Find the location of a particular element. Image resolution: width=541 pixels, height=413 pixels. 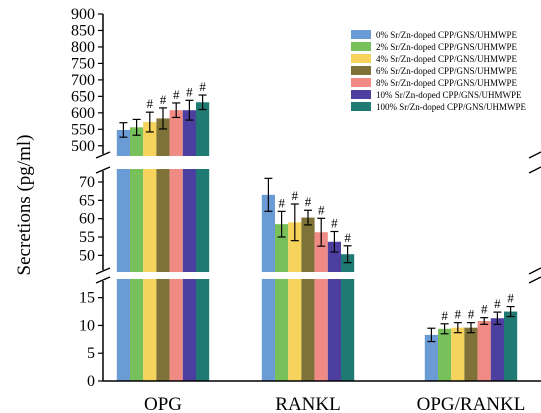

y-tick-label: 15 is located at coordinates (87, 298).